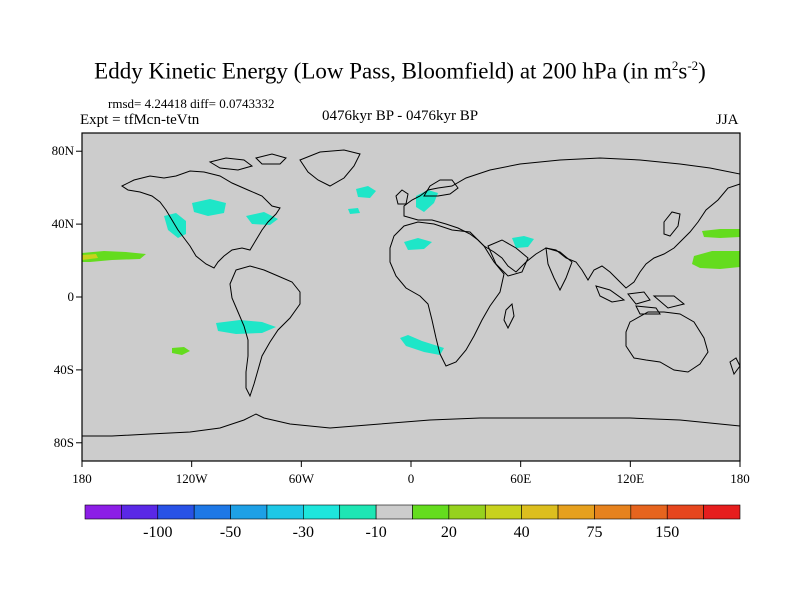 This screenshot has height=600, width=800. I want to click on coastline-scandinavia, so click(441, 188).